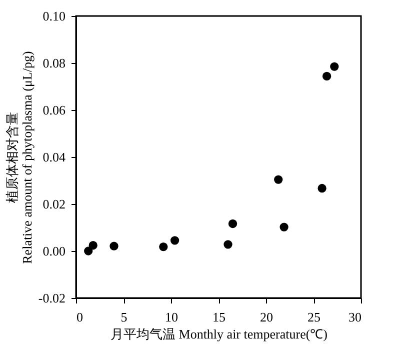 Image resolution: width=399 pixels, height=344 pixels. I want to click on x-tick-label: 20, so click(266, 317).